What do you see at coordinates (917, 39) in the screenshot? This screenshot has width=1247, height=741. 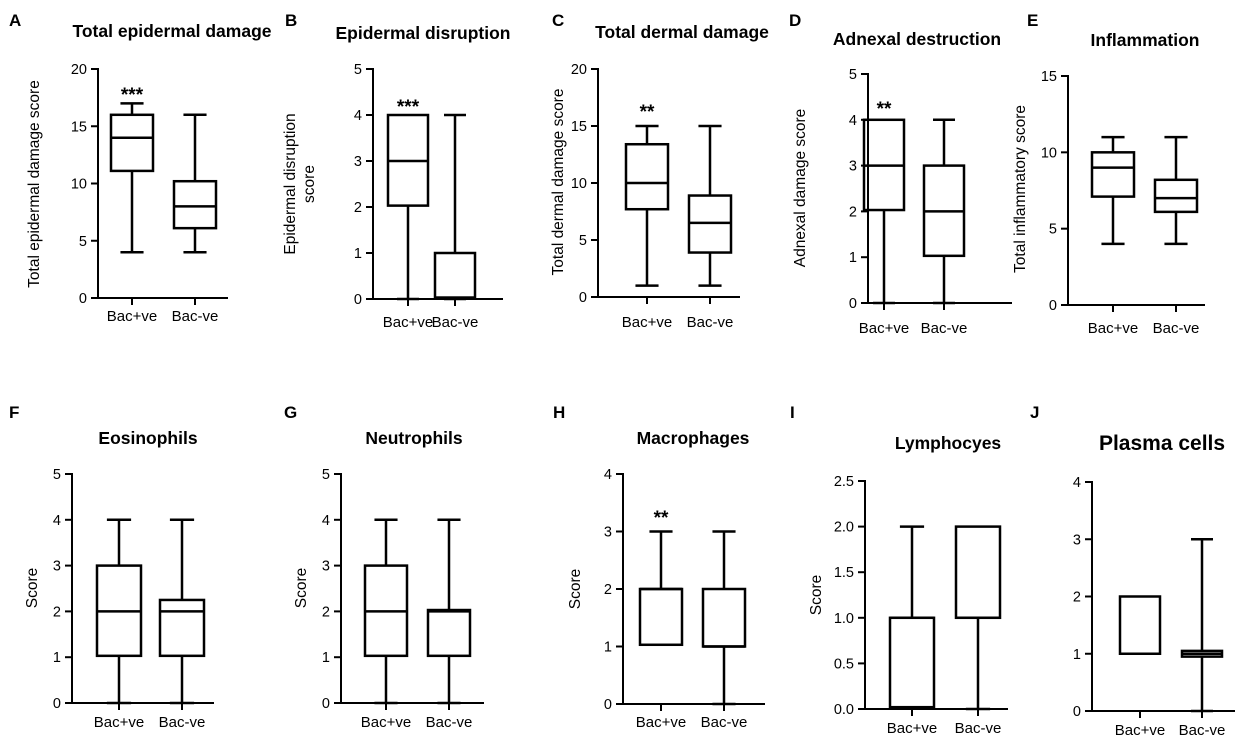 I see `chart-title: Adnexal destruction` at bounding box center [917, 39].